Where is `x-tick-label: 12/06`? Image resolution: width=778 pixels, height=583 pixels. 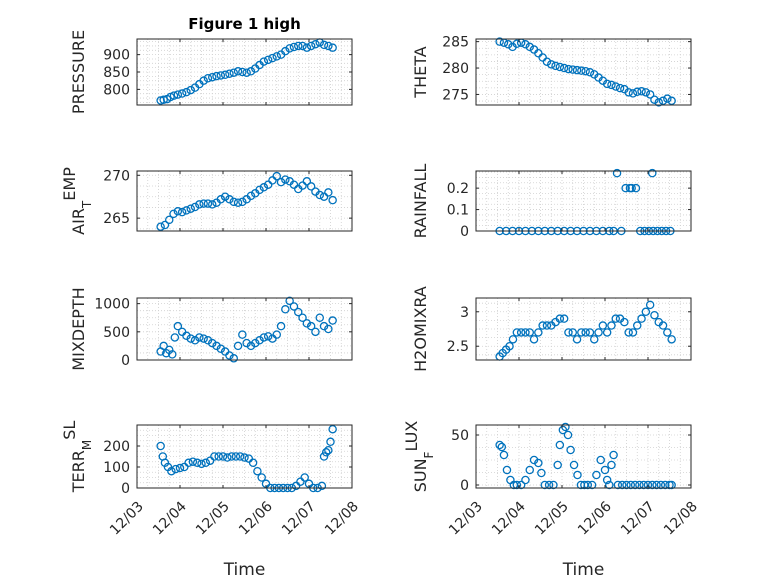
x-tick-label: 12/06 is located at coordinates (595, 519).